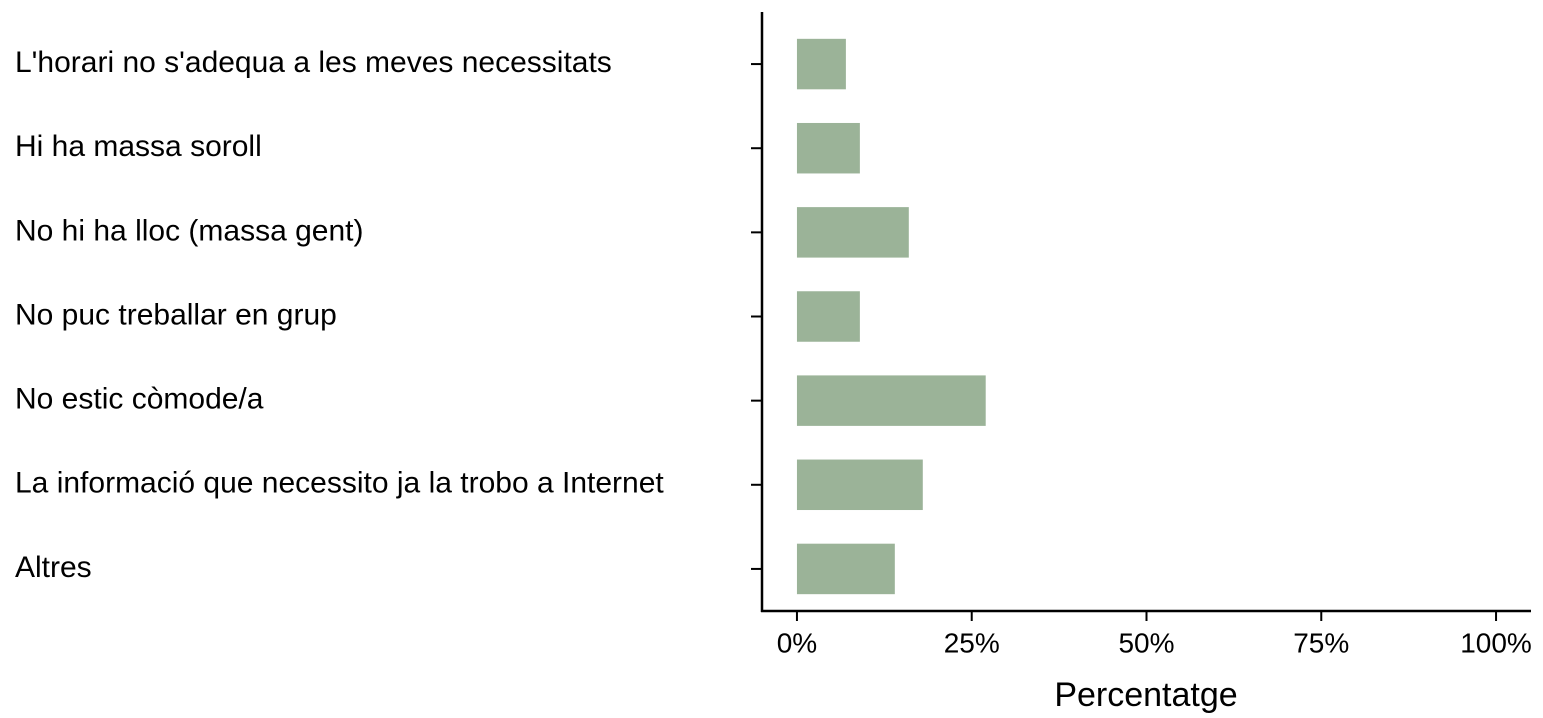 This screenshot has height=718, width=1543. What do you see at coordinates (139, 399) in the screenshot?
I see `y-tick-label: No estic còmode/a` at bounding box center [139, 399].